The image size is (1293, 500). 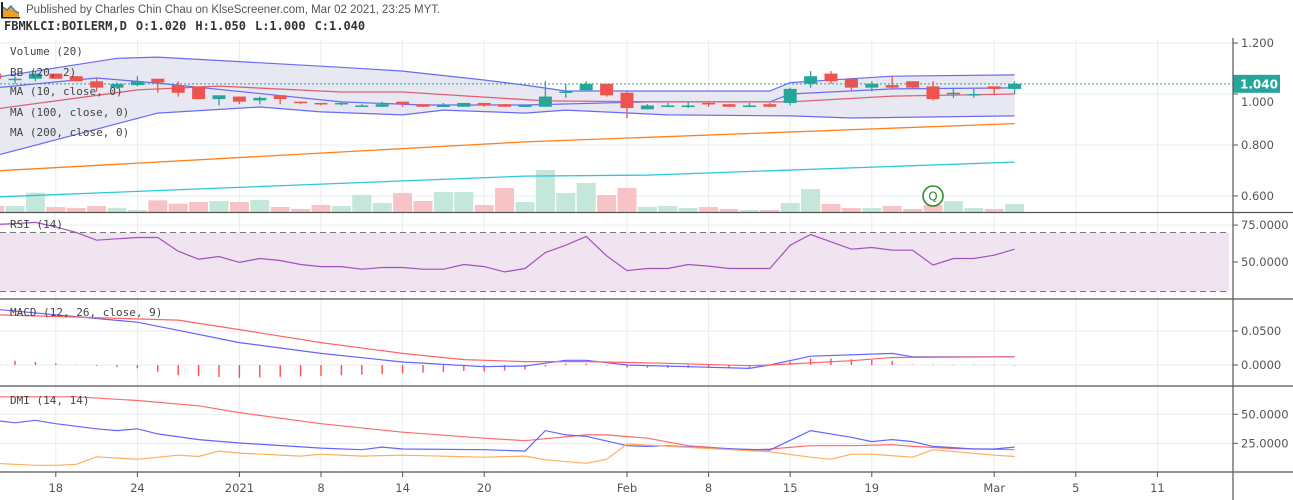 I want to click on time-axis-label: 14, so click(x=402, y=488).